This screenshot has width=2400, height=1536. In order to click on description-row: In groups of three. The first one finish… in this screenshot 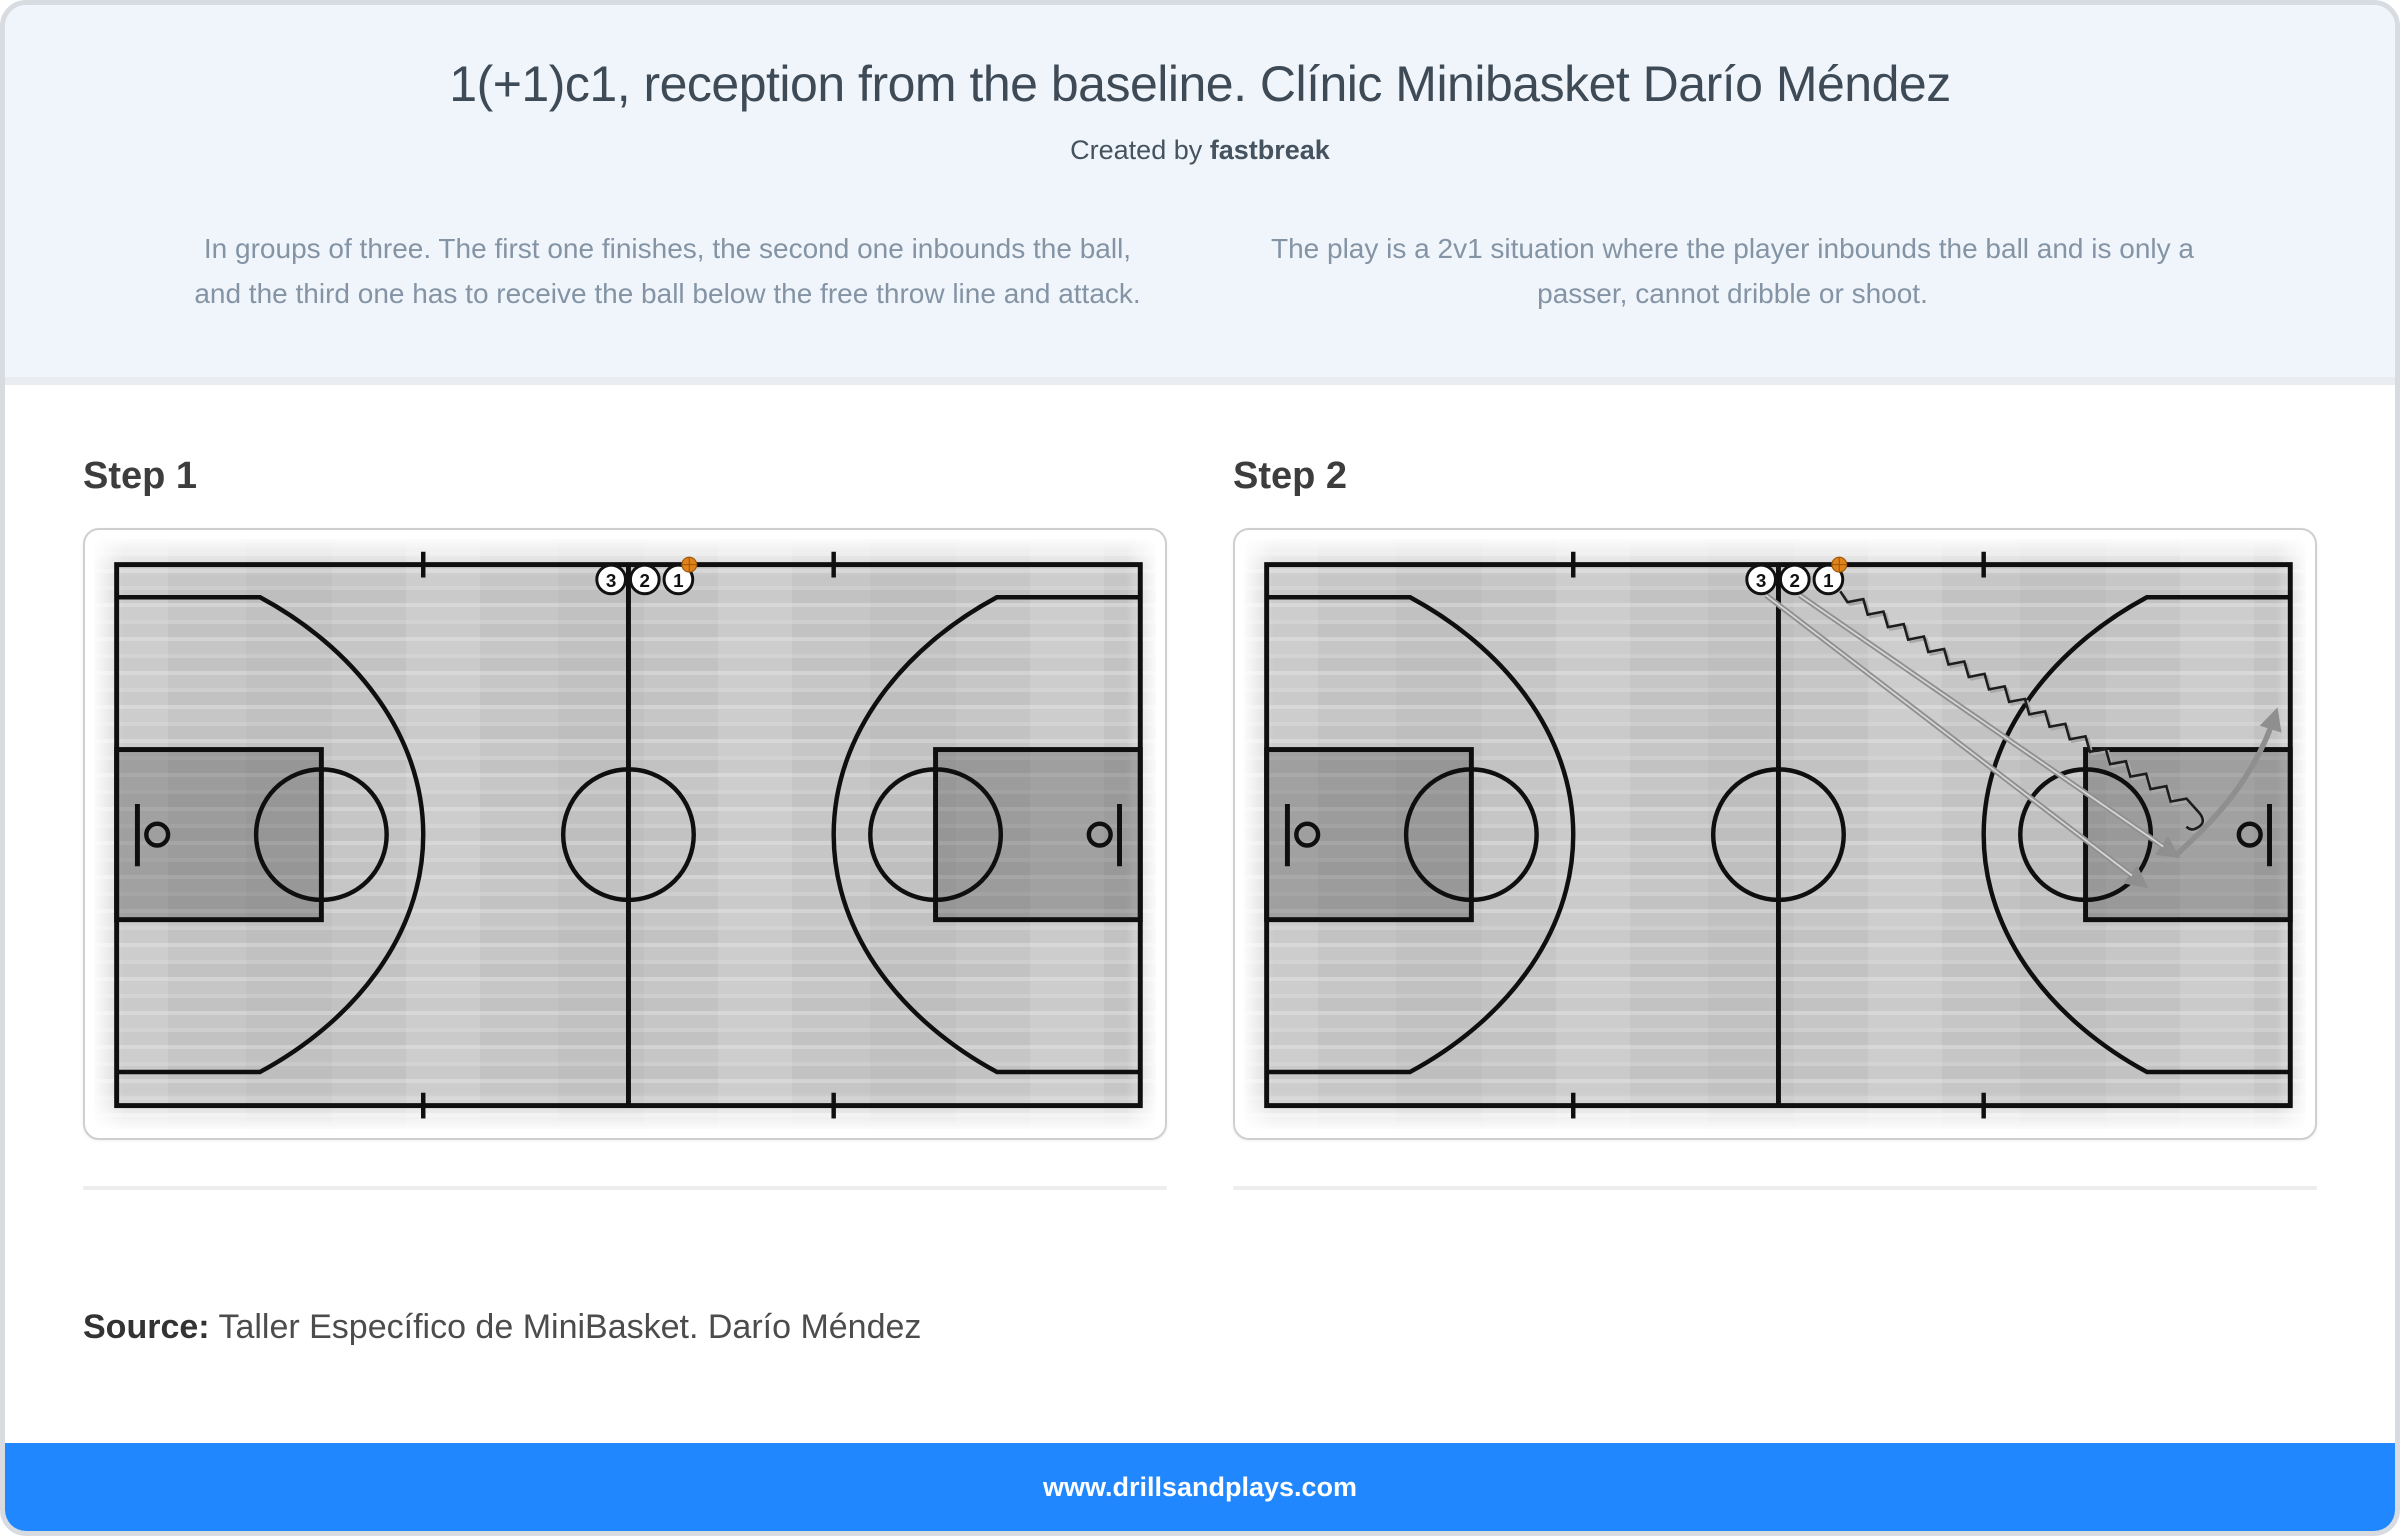, I will do `click(1200, 271)`.